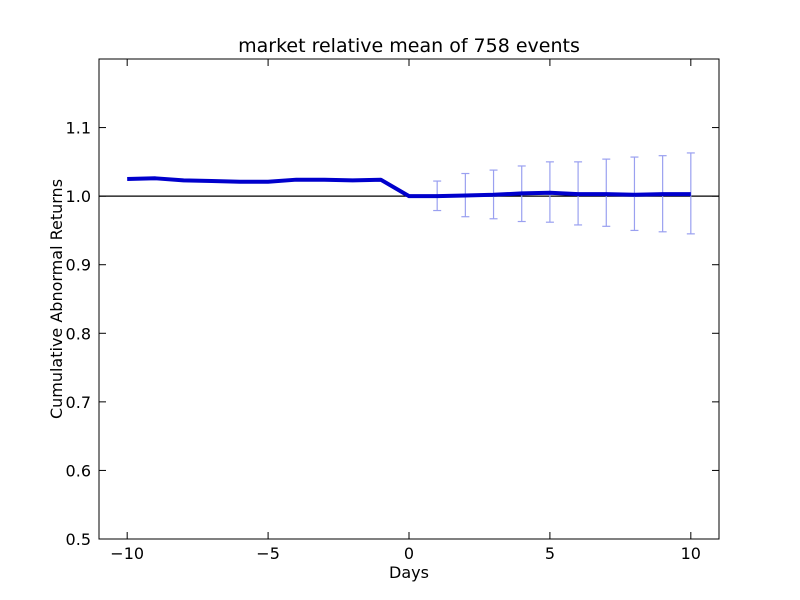 Image resolution: width=800 pixels, height=600 pixels. What do you see at coordinates (78, 539) in the screenshot?
I see `y-tick-label: 0.5` at bounding box center [78, 539].